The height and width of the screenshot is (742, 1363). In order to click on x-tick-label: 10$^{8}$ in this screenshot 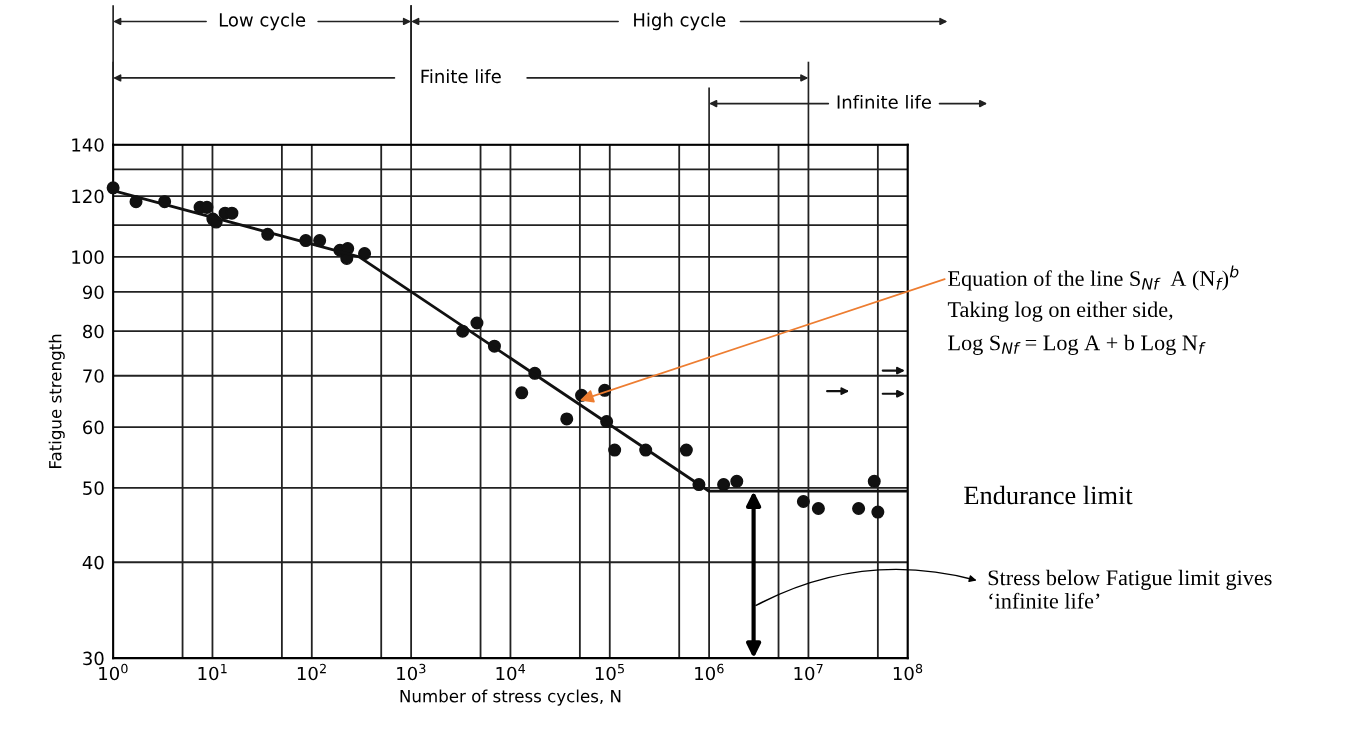, I will do `click(908, 672)`.